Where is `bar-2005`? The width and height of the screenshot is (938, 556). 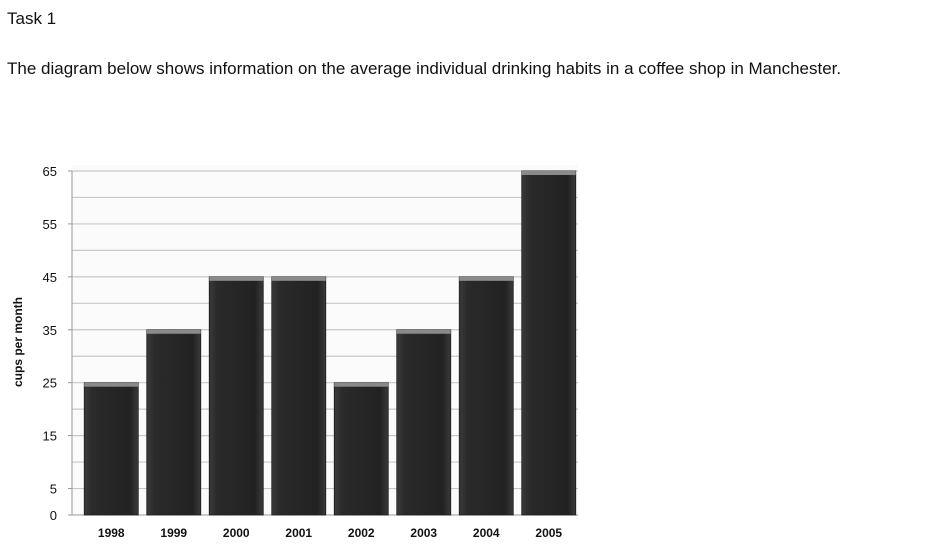 bar-2005 is located at coordinates (549, 343).